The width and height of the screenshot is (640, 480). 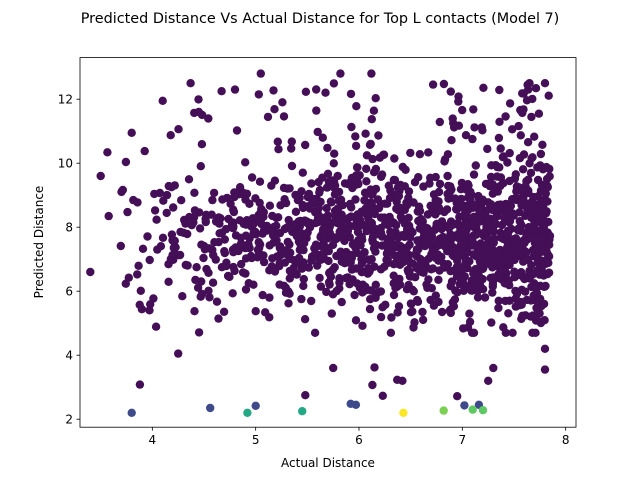 I want to click on x-tick-label: 6, so click(x=359, y=440).